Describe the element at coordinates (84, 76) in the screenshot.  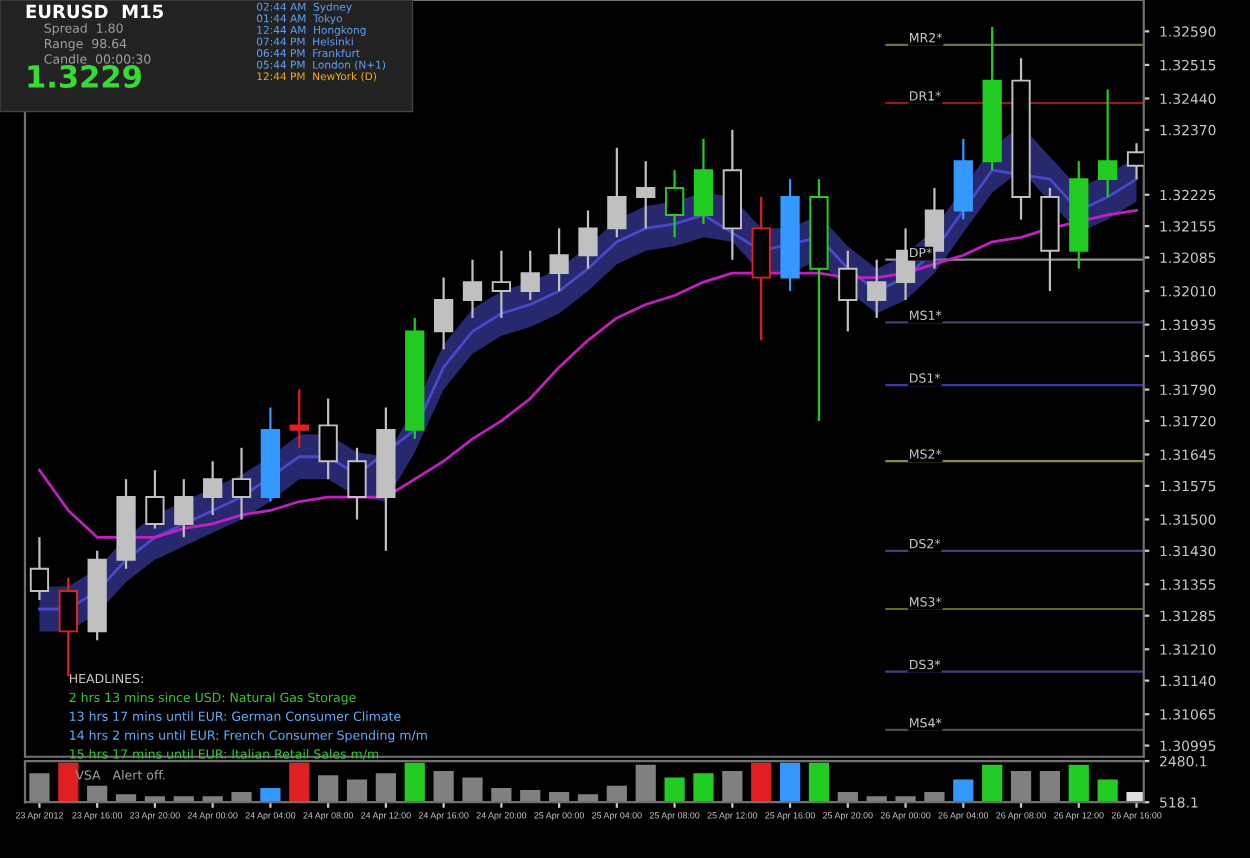
I see `annotation: 1.3229` at that location.